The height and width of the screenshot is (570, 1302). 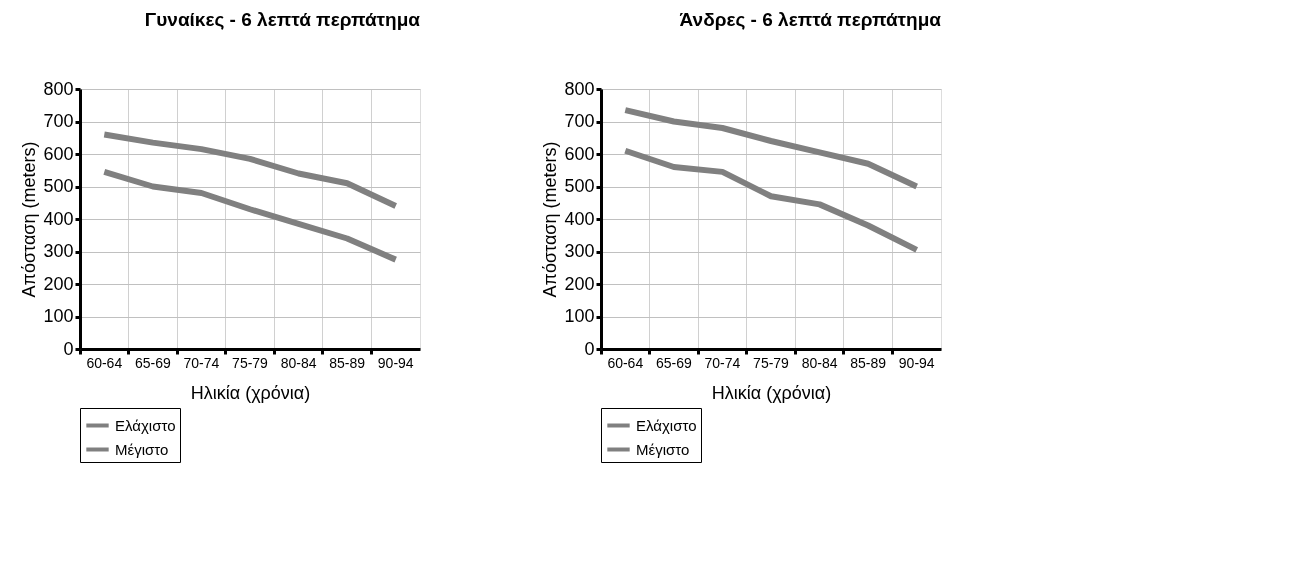 What do you see at coordinates (810, 19) in the screenshot?
I see `chart-title: Άνδρες - 6 λεπτά περπάτημα` at bounding box center [810, 19].